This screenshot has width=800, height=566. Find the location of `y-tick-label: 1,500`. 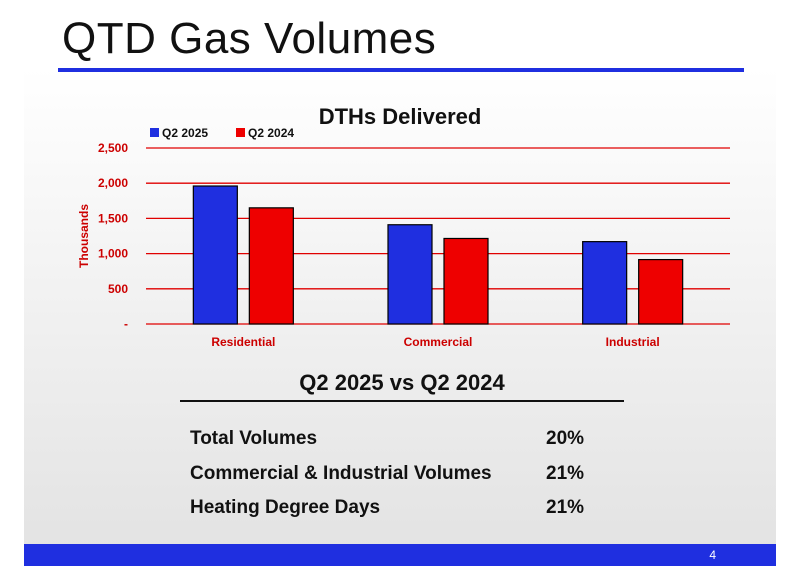

y-tick-label: 1,500 is located at coordinates (113, 218).